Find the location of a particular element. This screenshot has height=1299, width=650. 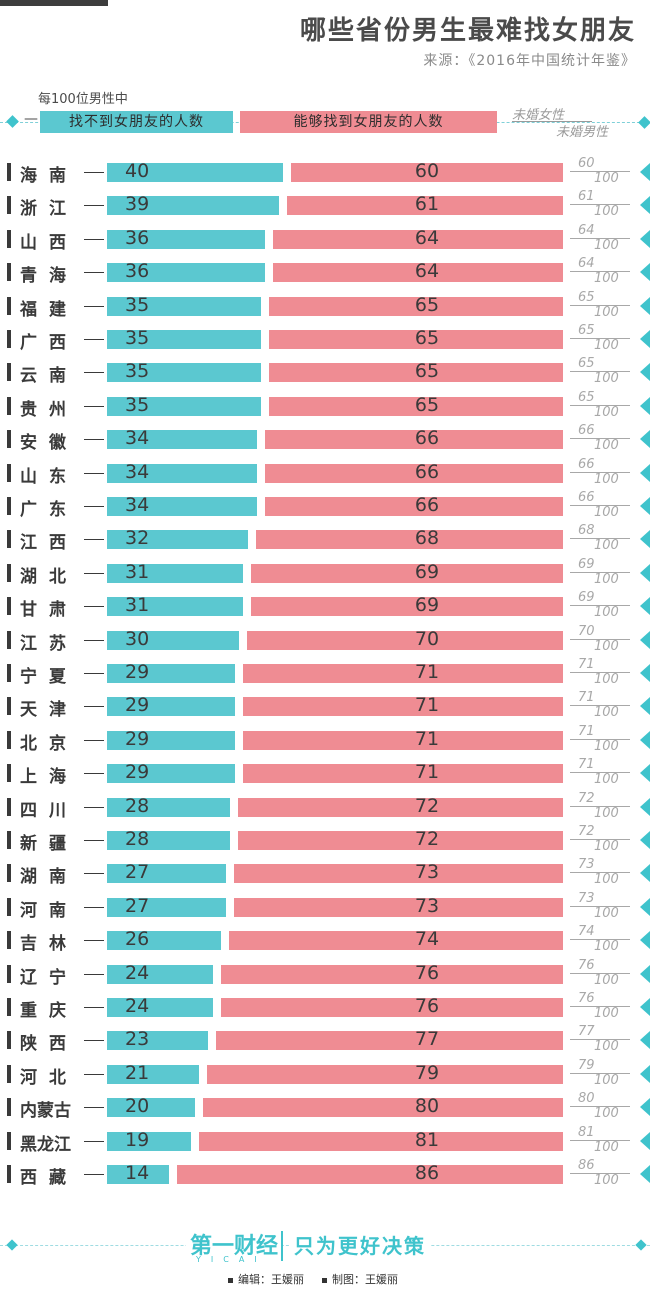

table-row: 内蒙古 20 80 80 100 is located at coordinates (325, 1107).